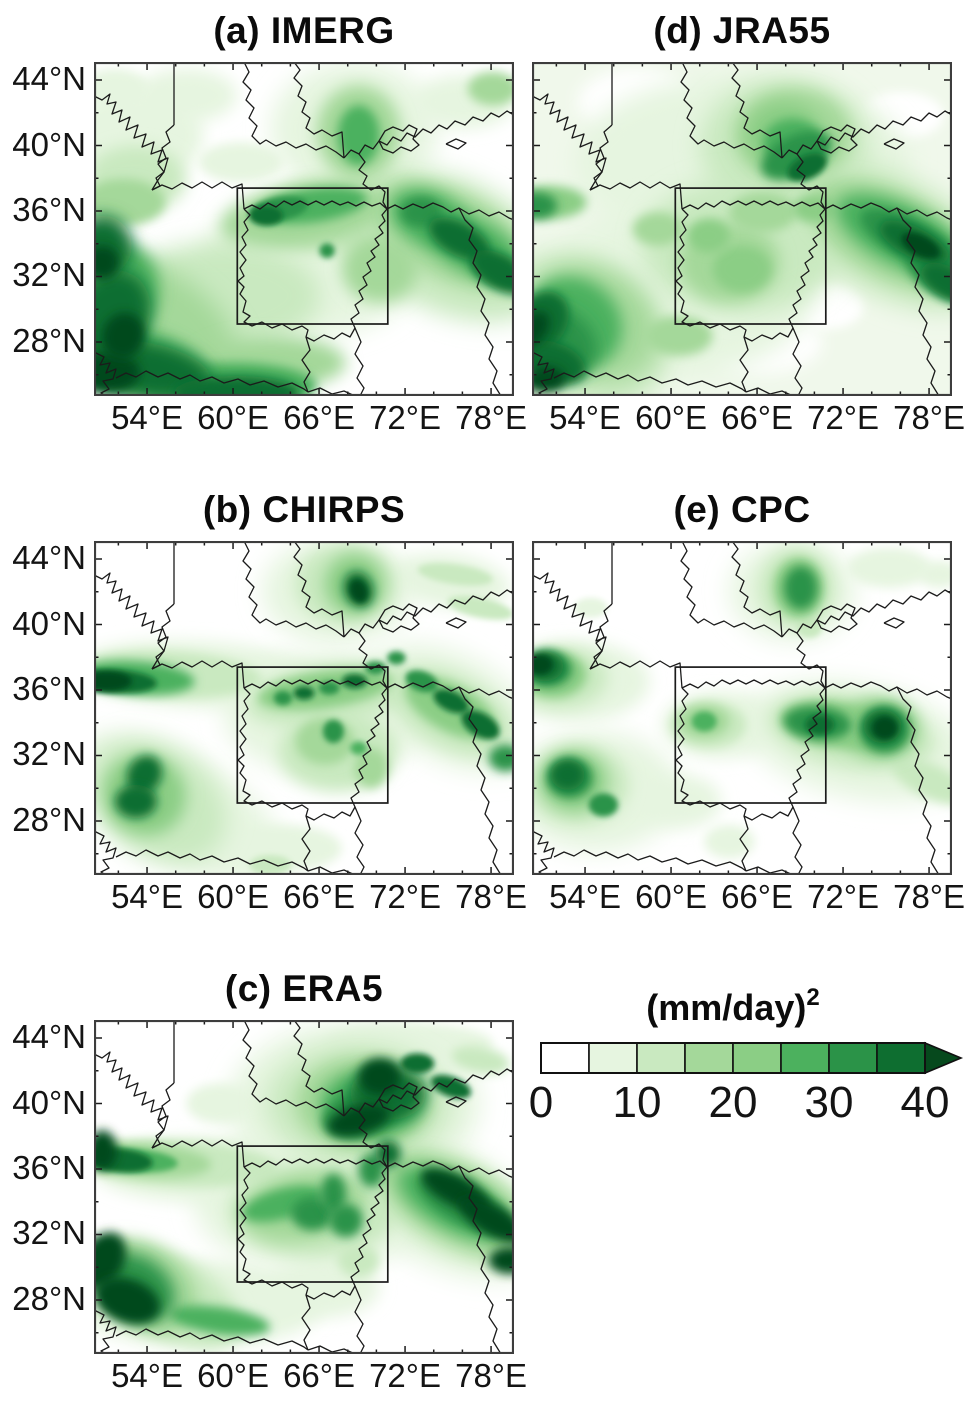 The height and width of the screenshot is (1403, 965). I want to click on colorbar: (mm/day)2 0 10 20 30 40, so click(747, 1070).